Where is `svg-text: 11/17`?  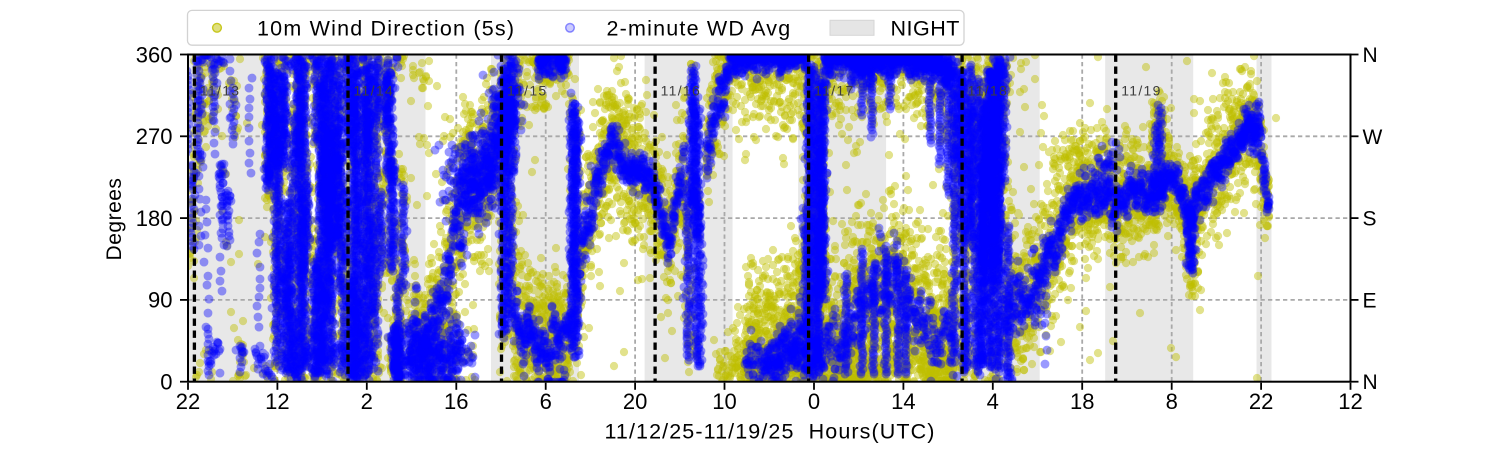
svg-text: 11/17 is located at coordinates (834, 91).